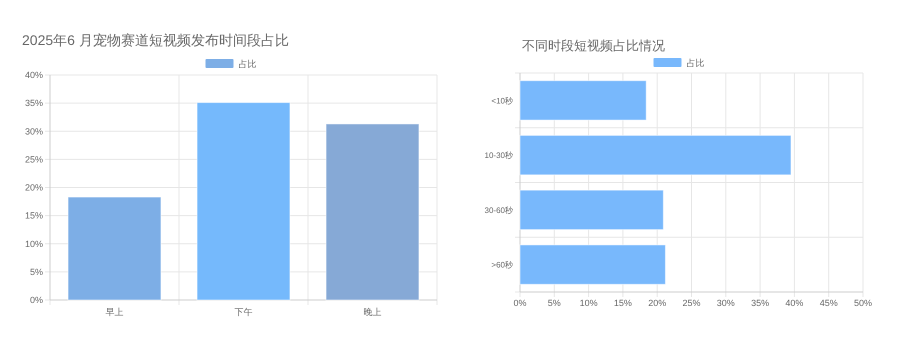 This screenshot has width=898, height=338. What do you see at coordinates (33, 75) in the screenshot?
I see `y-tick-label: 40%` at bounding box center [33, 75].